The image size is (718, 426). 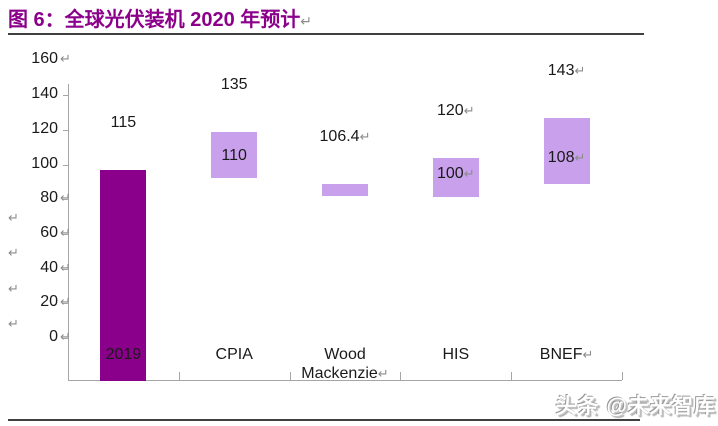 I want to click on bar-value-label: 108↵, so click(x=566, y=157).